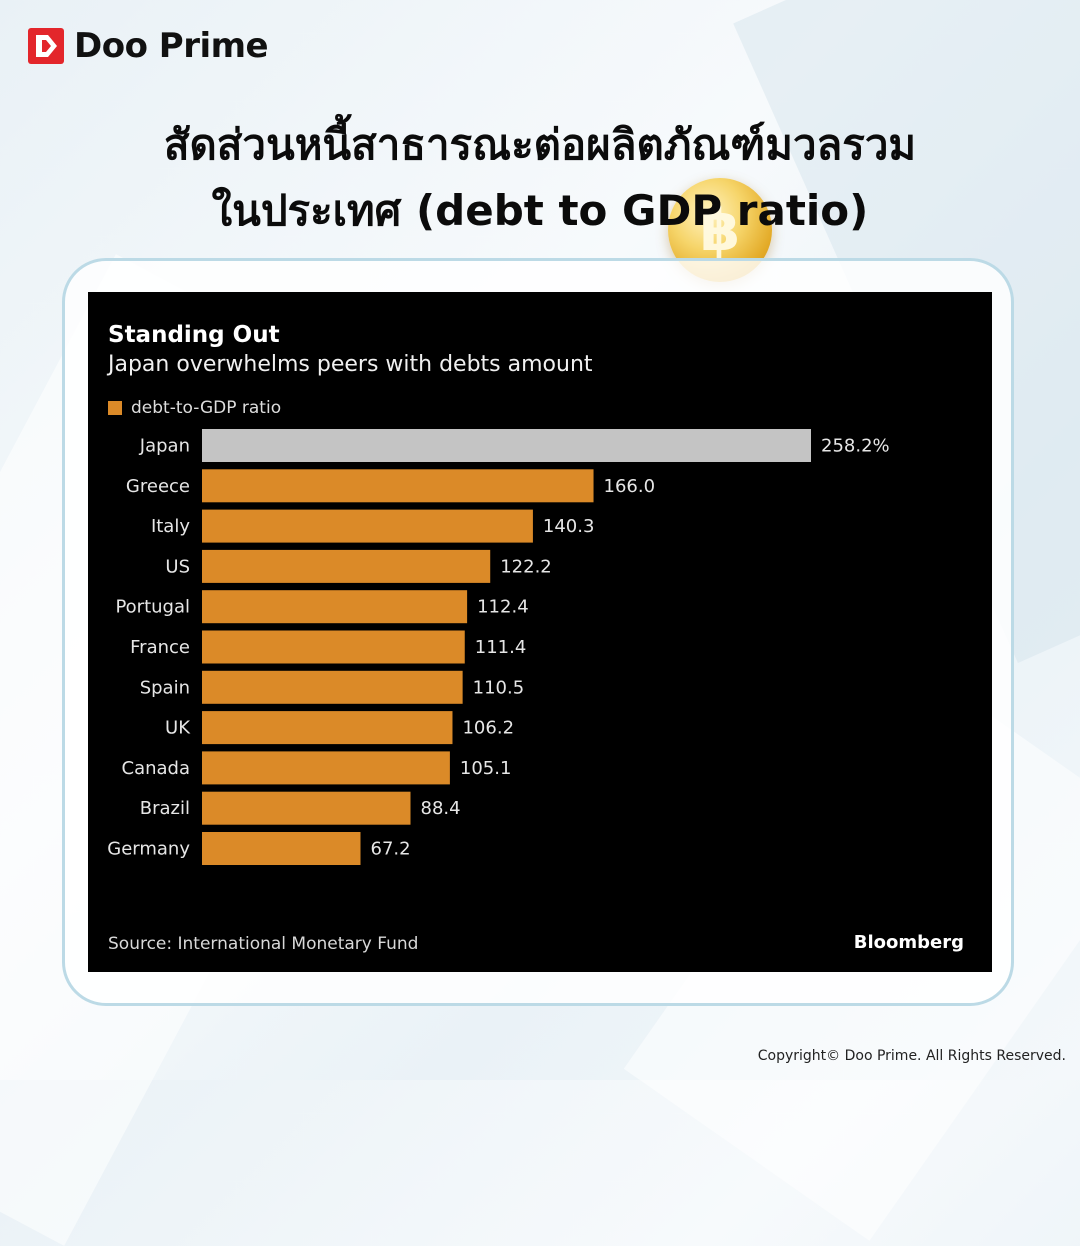  Describe the element at coordinates (501, 647) in the screenshot. I see `value-label: 111.4` at that location.